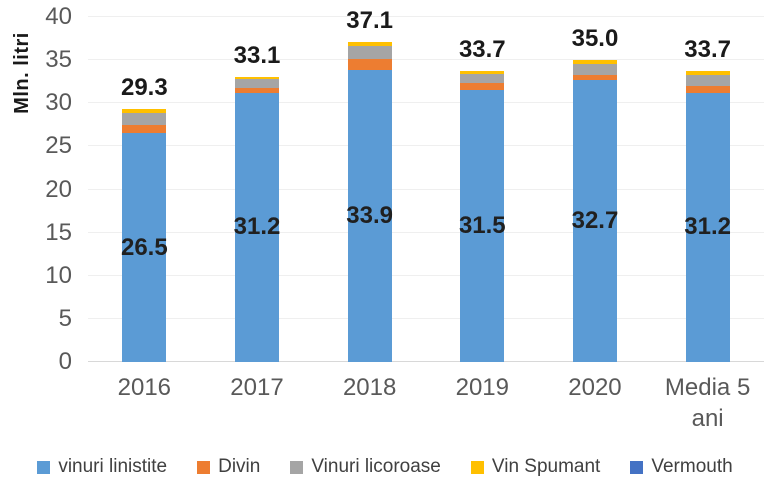  What do you see at coordinates (144, 88) in the screenshot?
I see `total-label-2016: 29.3` at bounding box center [144, 88].